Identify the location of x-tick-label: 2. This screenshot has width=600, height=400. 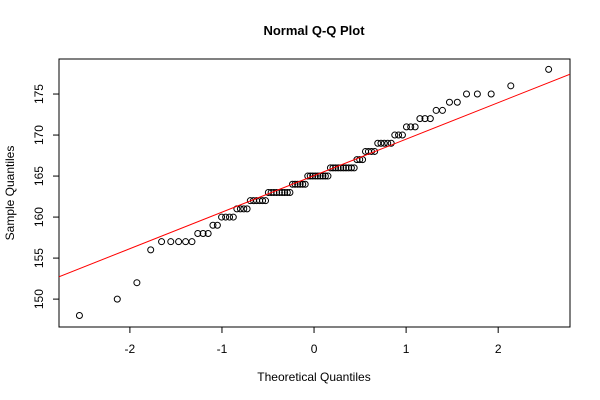
(498, 349).